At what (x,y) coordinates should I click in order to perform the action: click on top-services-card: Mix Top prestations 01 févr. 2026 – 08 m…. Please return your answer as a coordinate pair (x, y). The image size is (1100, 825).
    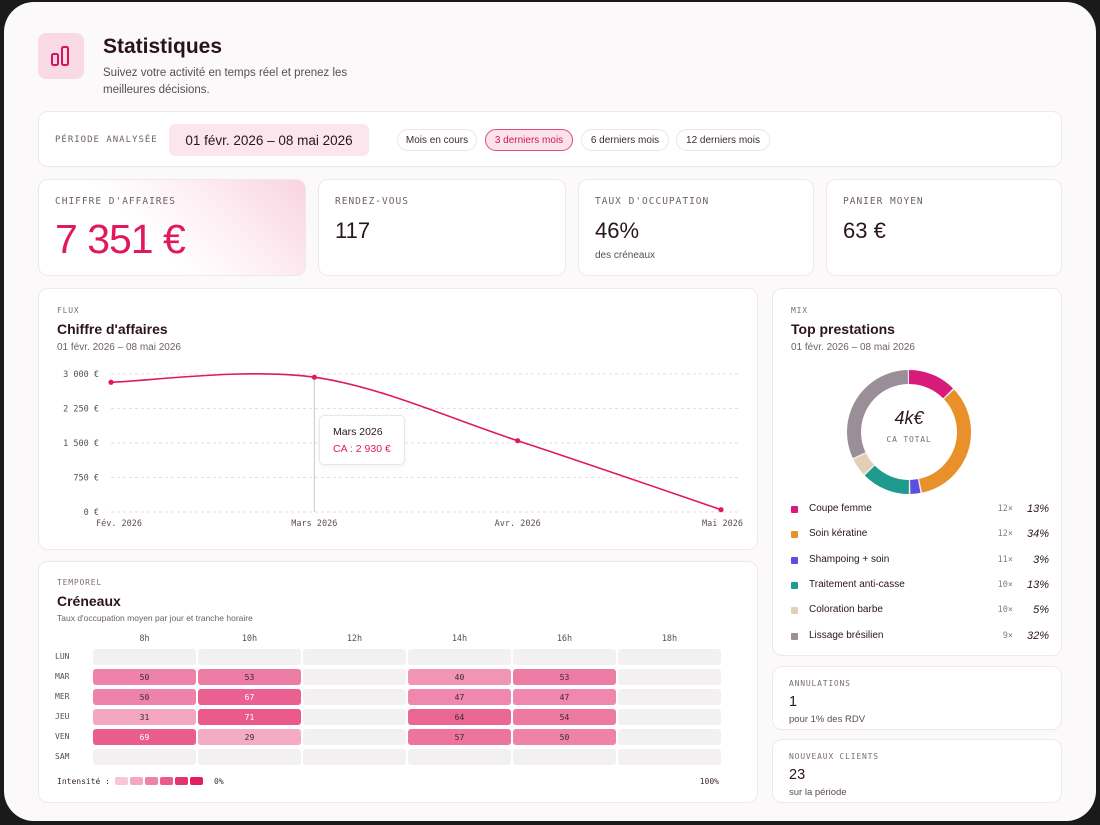
    Looking at the image, I should click on (917, 472).